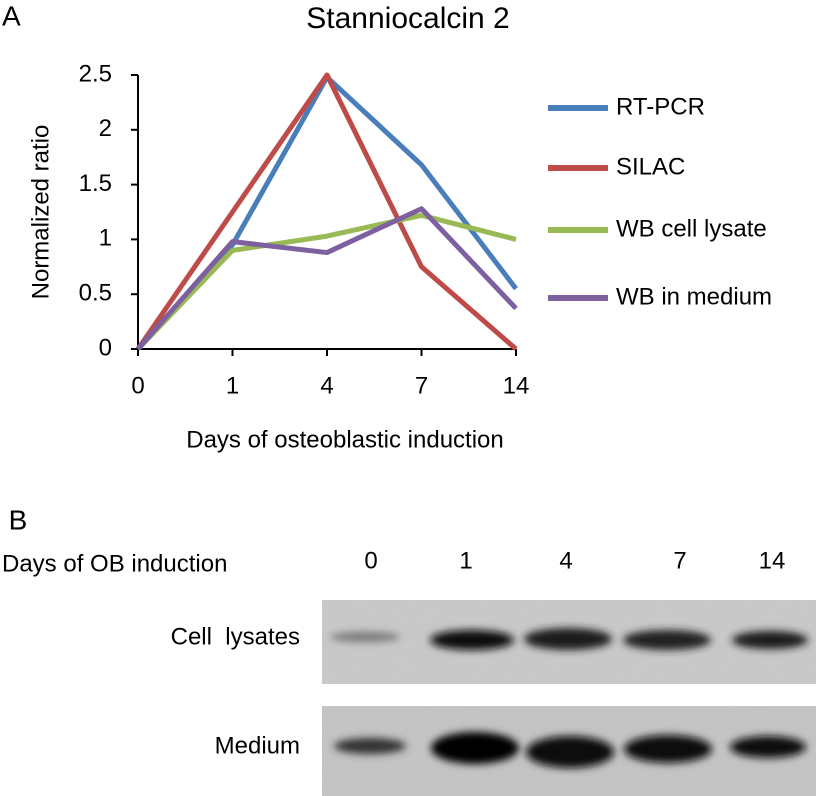  What do you see at coordinates (257, 745) in the screenshot?
I see `blot-row-label: Medium` at bounding box center [257, 745].